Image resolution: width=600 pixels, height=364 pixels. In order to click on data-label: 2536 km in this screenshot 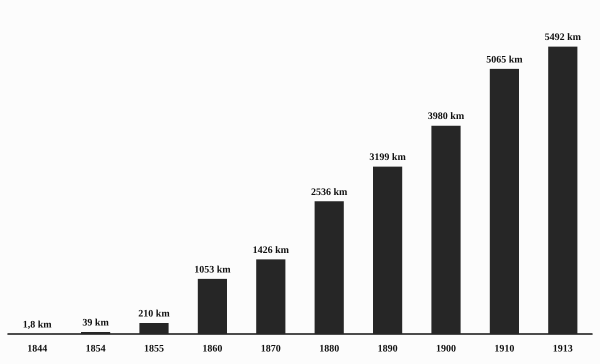, I will do `click(329, 192)`.